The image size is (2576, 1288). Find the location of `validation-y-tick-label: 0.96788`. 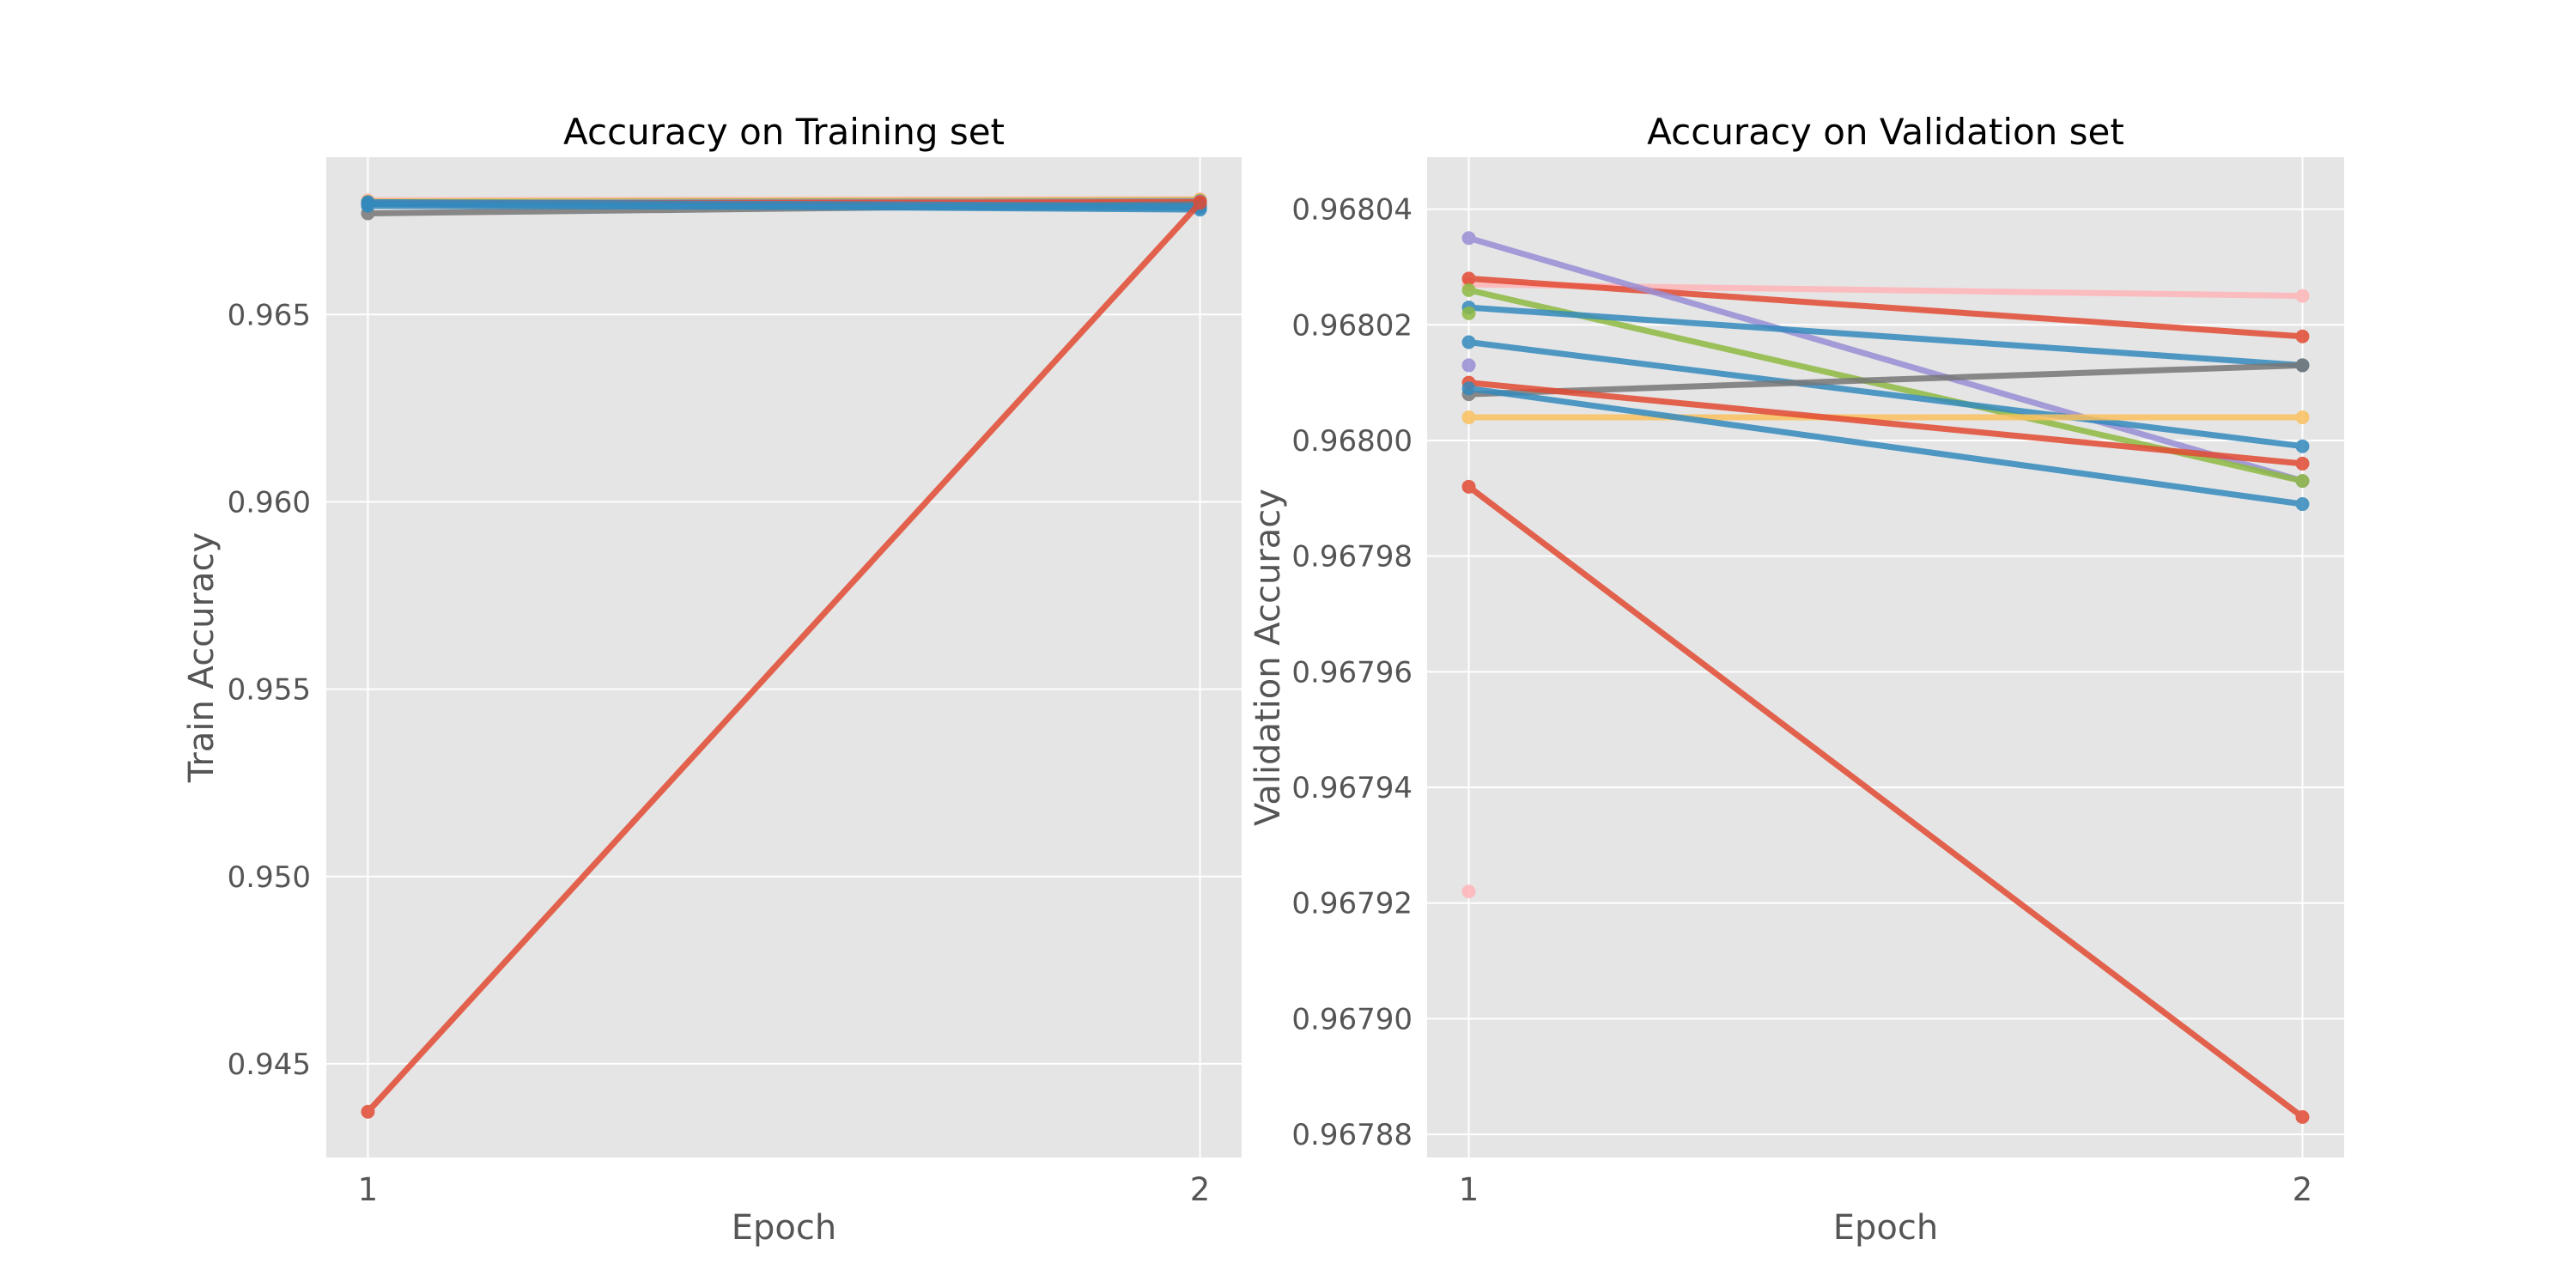

validation-y-tick-label: 0.96788 is located at coordinates (1352, 1135).